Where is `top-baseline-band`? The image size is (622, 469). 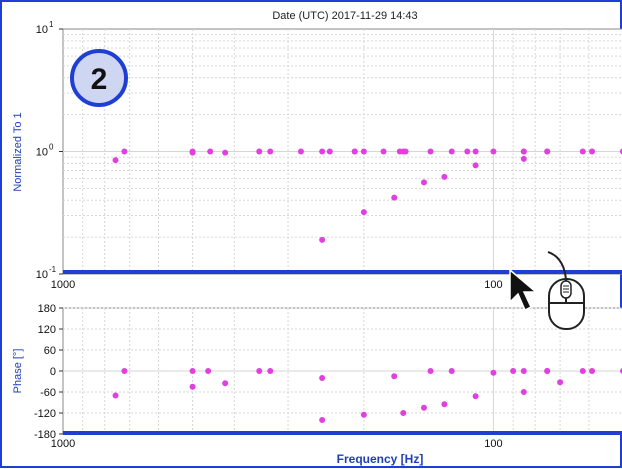 top-baseline-band is located at coordinates (342, 272).